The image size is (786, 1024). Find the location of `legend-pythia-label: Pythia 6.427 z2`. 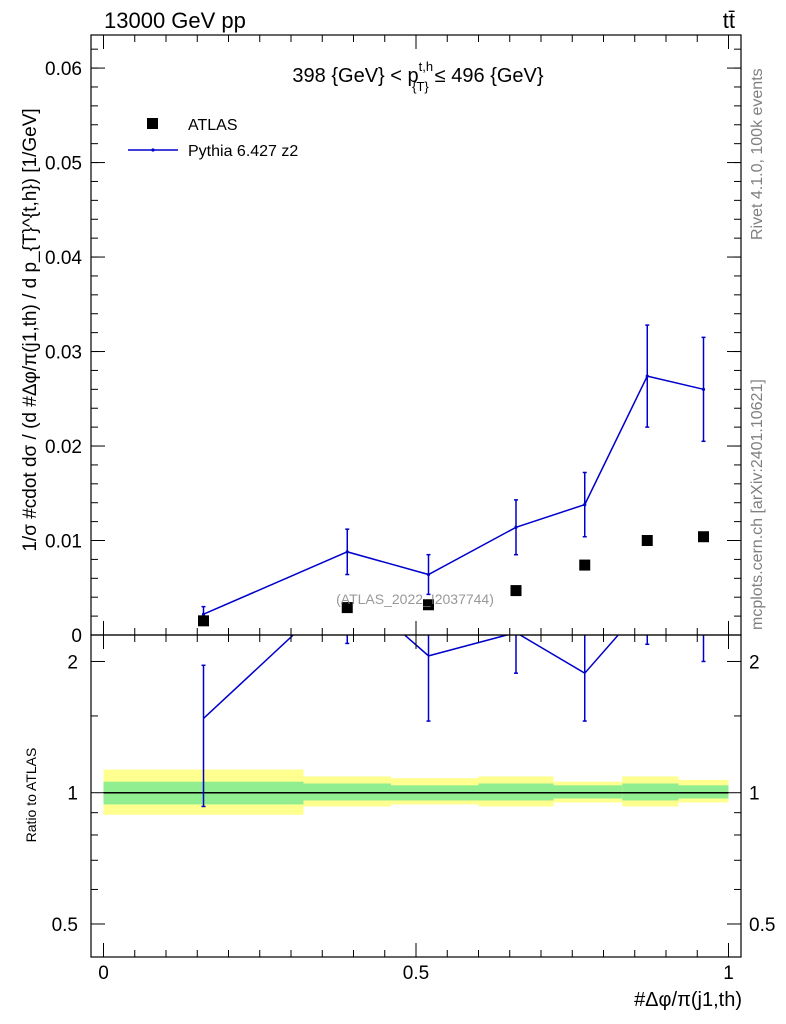

legend-pythia-label: Pythia 6.427 z2 is located at coordinates (243, 151).